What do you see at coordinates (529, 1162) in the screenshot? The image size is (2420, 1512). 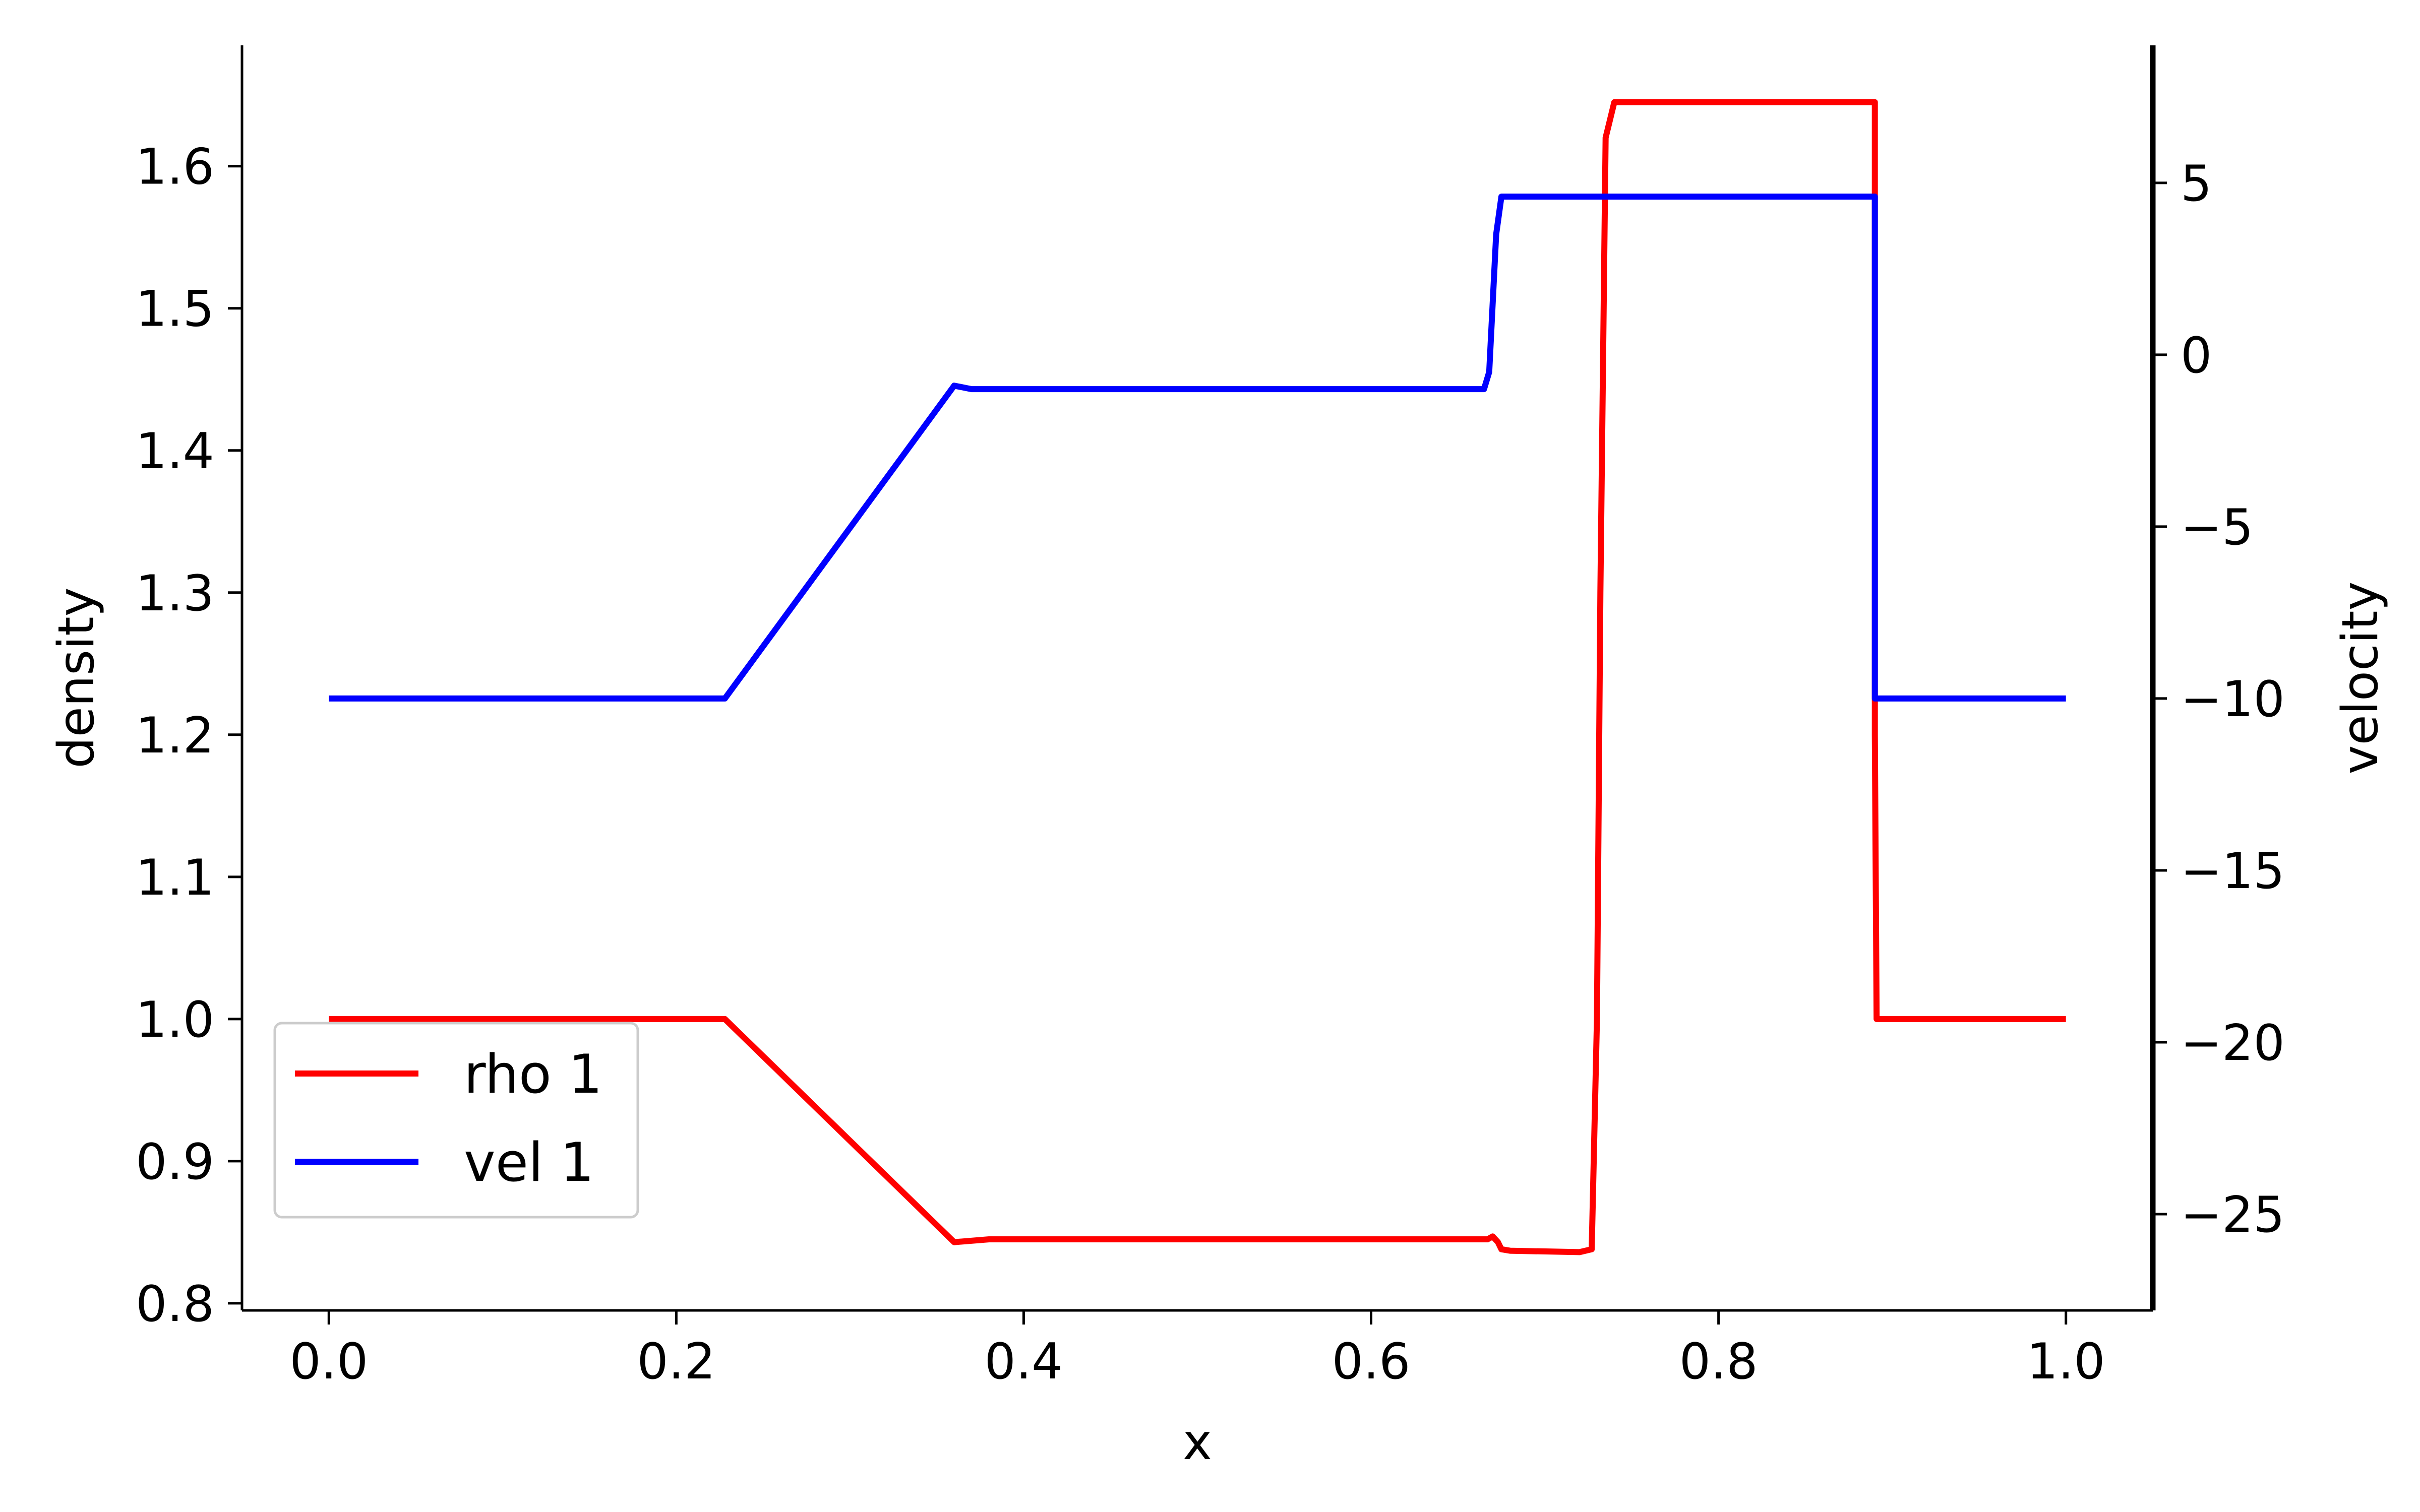 I see `legend-label-2: vel 1` at bounding box center [529, 1162].